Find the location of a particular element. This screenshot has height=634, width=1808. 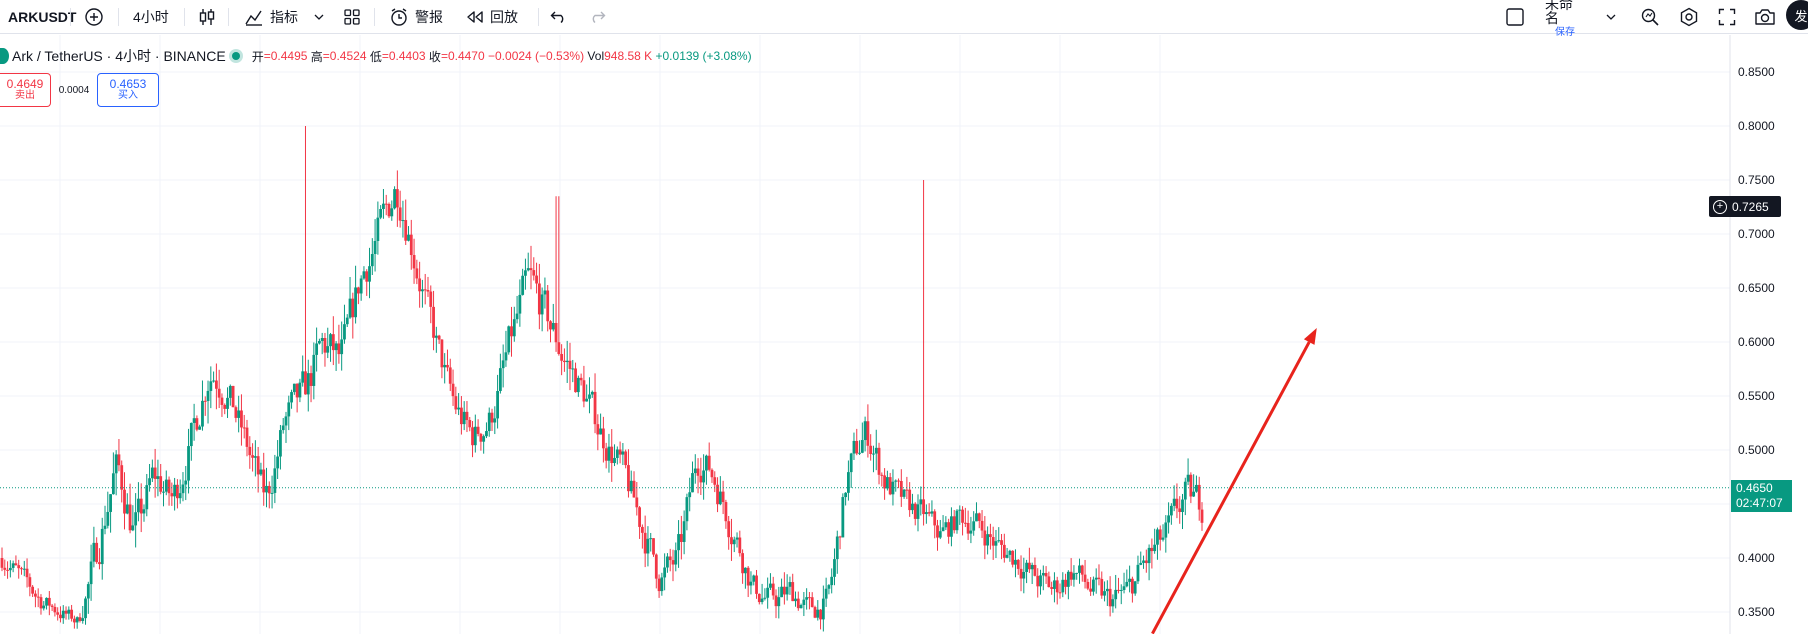

layout-name-button: 未命名 保存 is located at coordinates (1565, 18).